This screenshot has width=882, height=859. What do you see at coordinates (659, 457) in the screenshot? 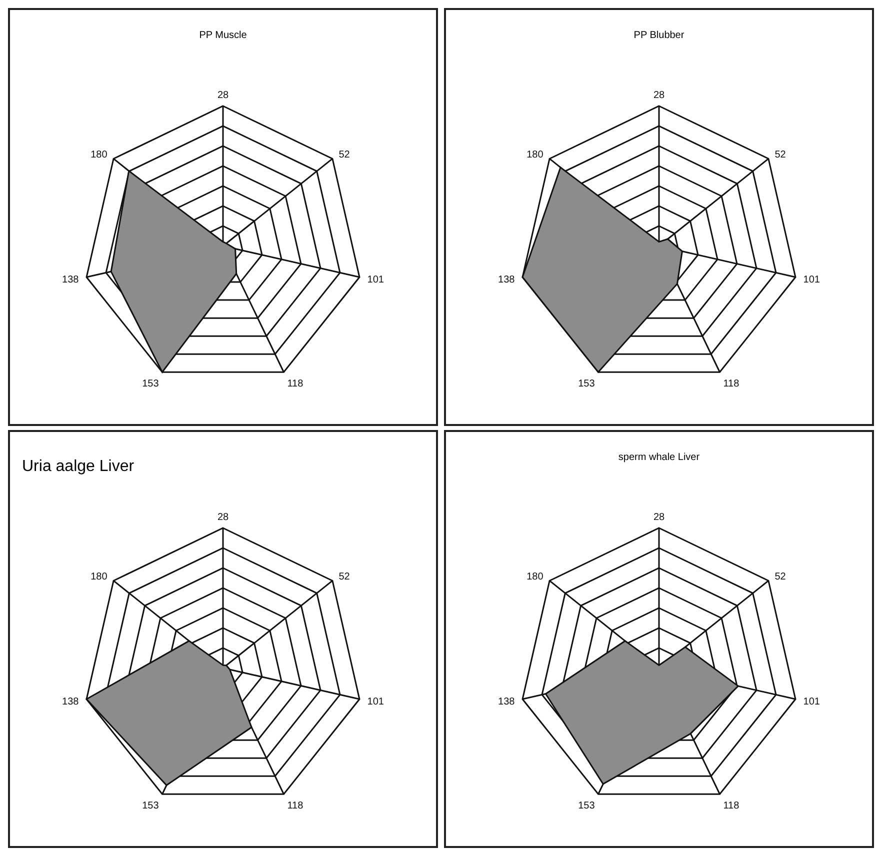
I see `chart-title: sperm whale Liver` at bounding box center [659, 457].